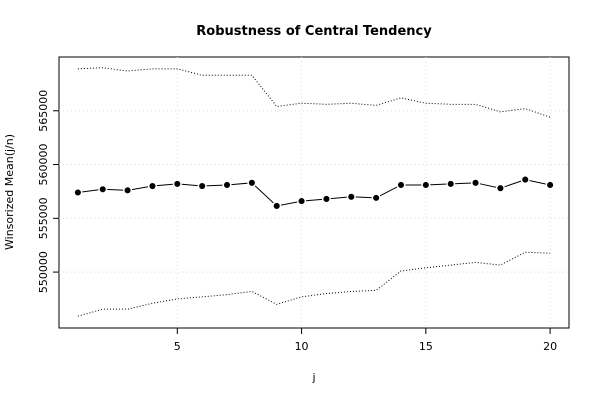 The width and height of the screenshot is (599, 400). I want to click on y-tick-label: 560000, so click(43, 165).